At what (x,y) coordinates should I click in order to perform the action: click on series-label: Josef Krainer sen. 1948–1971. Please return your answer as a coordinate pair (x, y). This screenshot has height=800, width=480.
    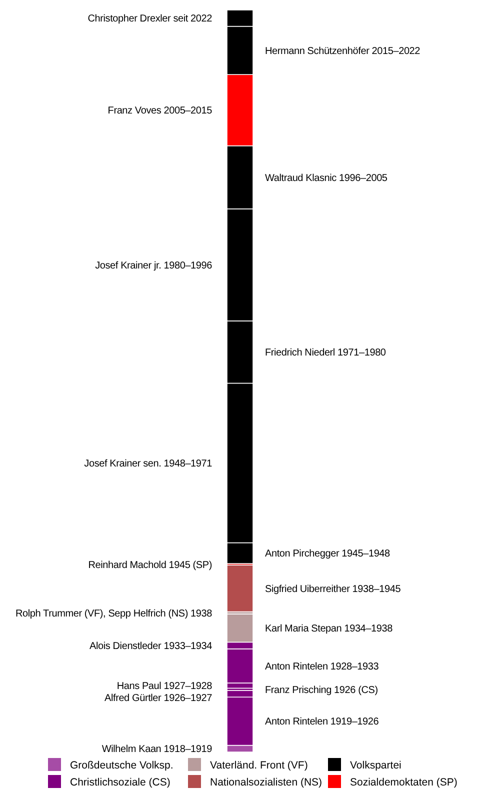
    Looking at the image, I should click on (148, 464).